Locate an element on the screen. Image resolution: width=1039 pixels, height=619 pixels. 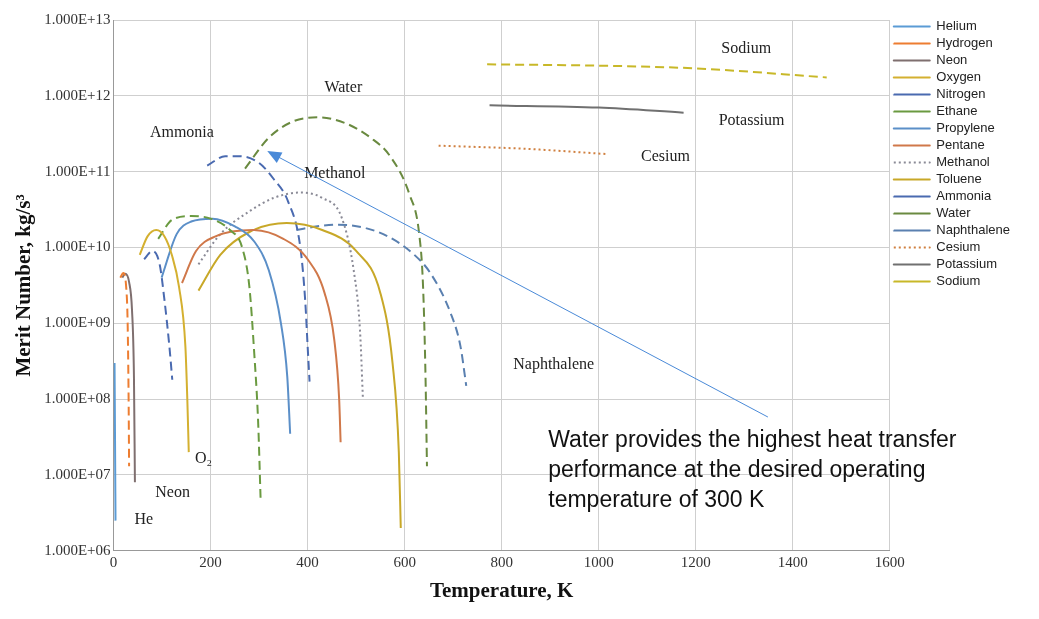
annotation: Water provides the highest heat transfer performance at the desired operating temperature of 300 K is located at coordinates (752, 468).